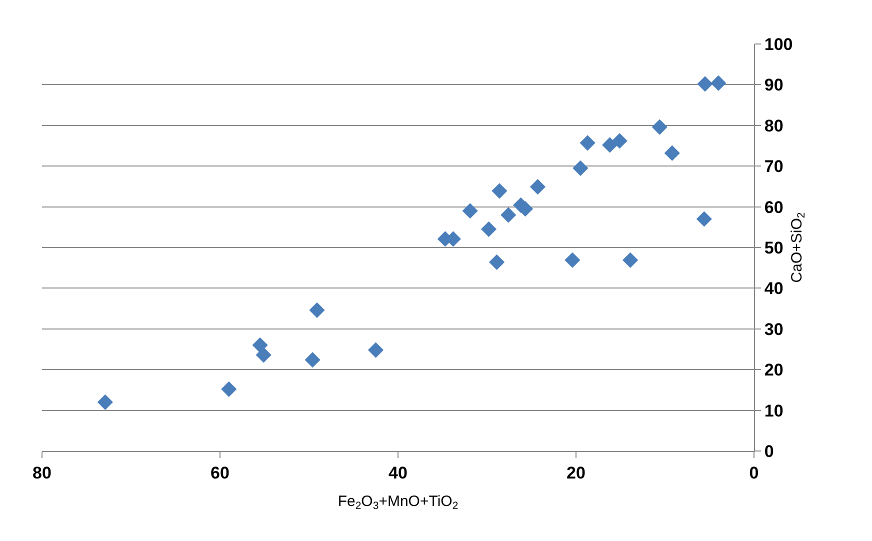  I want to click on y-tick-label: 30, so click(774, 329).